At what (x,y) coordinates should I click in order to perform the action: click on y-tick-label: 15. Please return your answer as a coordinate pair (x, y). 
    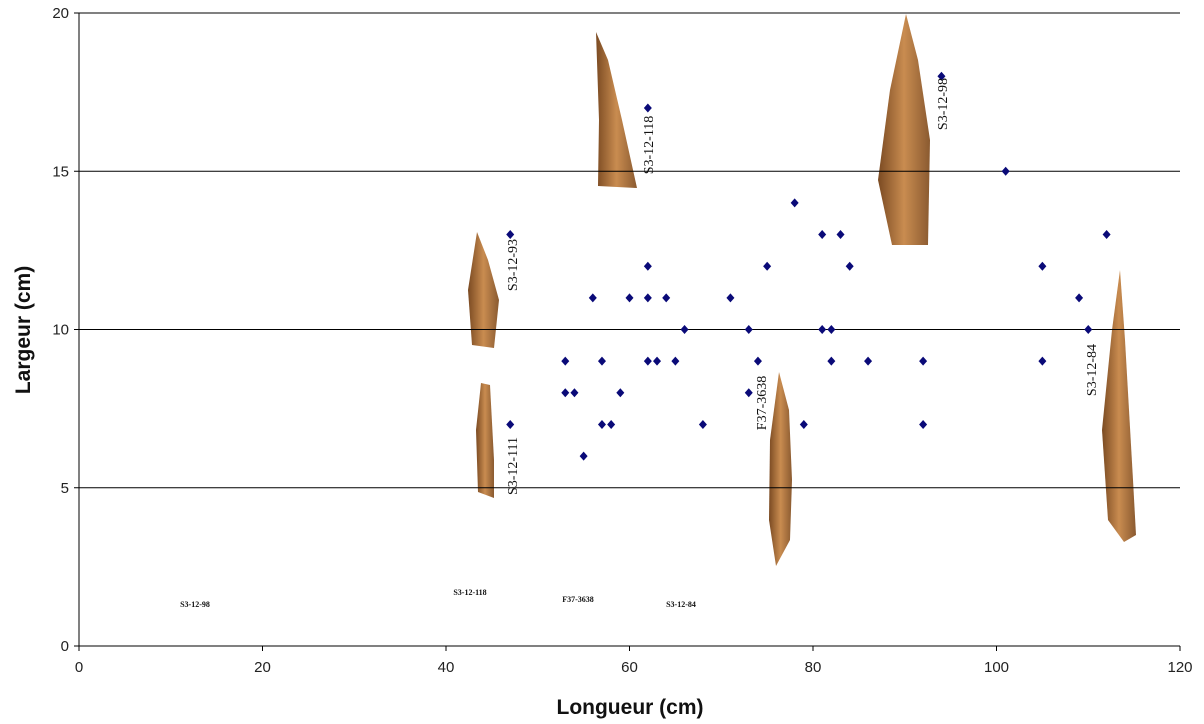
    Looking at the image, I should click on (60, 171).